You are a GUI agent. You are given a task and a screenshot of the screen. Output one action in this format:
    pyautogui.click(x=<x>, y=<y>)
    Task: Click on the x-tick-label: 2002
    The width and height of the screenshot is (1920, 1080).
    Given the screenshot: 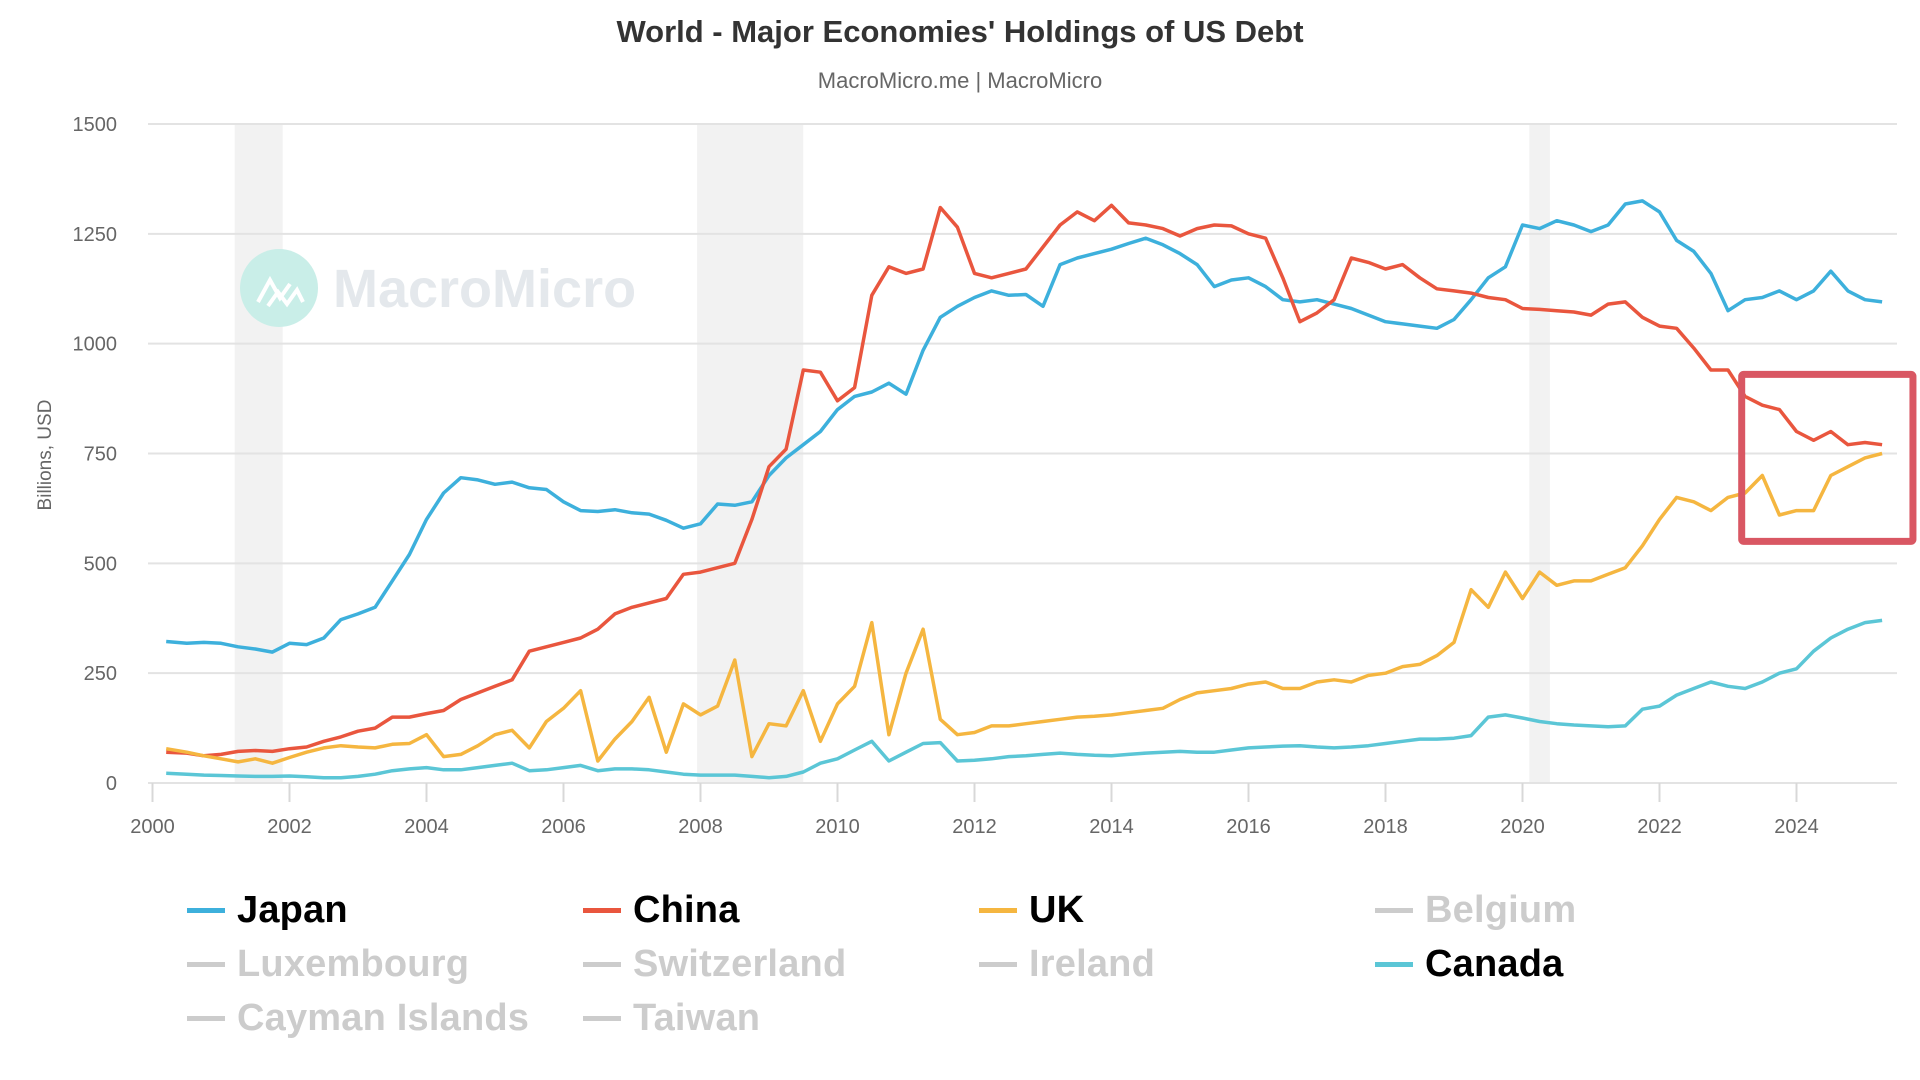 What is the action you would take?
    pyautogui.click(x=289, y=827)
    